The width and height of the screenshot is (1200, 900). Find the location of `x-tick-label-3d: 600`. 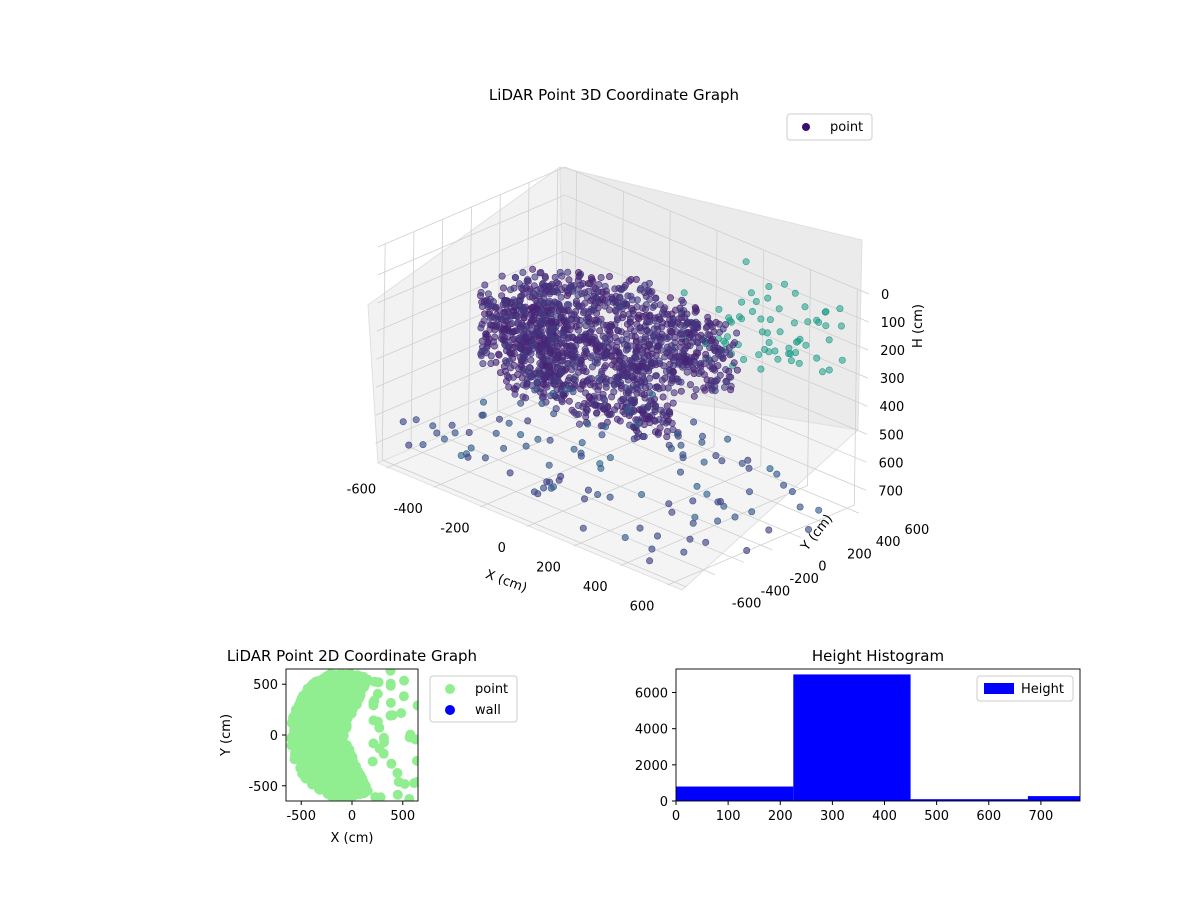

x-tick-label-3d: 600 is located at coordinates (642, 607).